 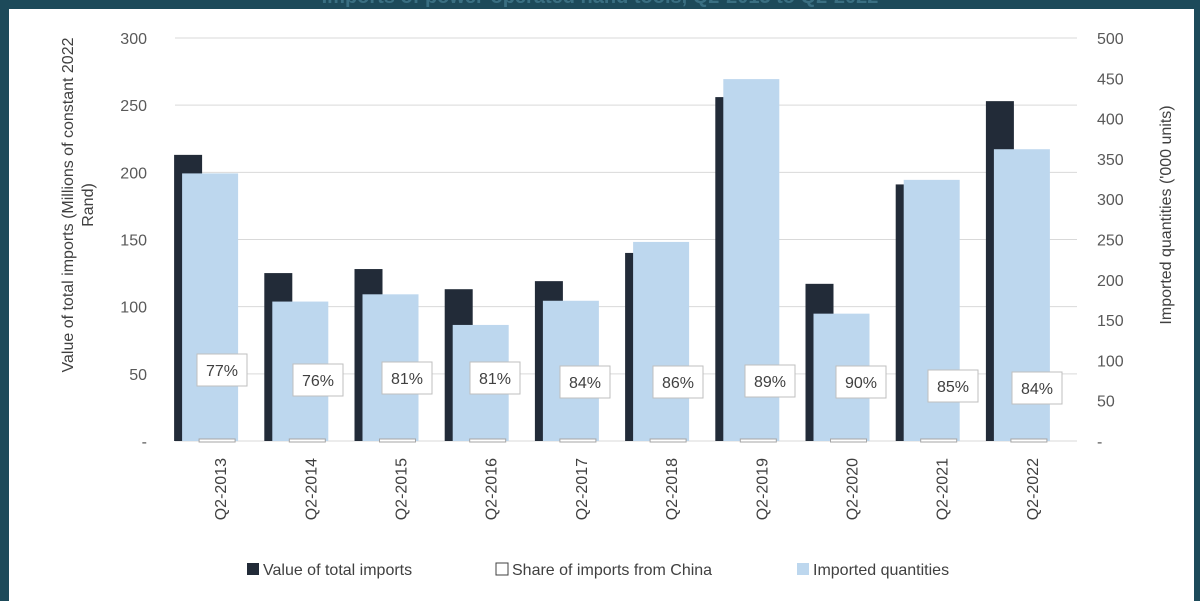 I want to click on x-tick-label: Q2-2013, so click(x=221, y=489).